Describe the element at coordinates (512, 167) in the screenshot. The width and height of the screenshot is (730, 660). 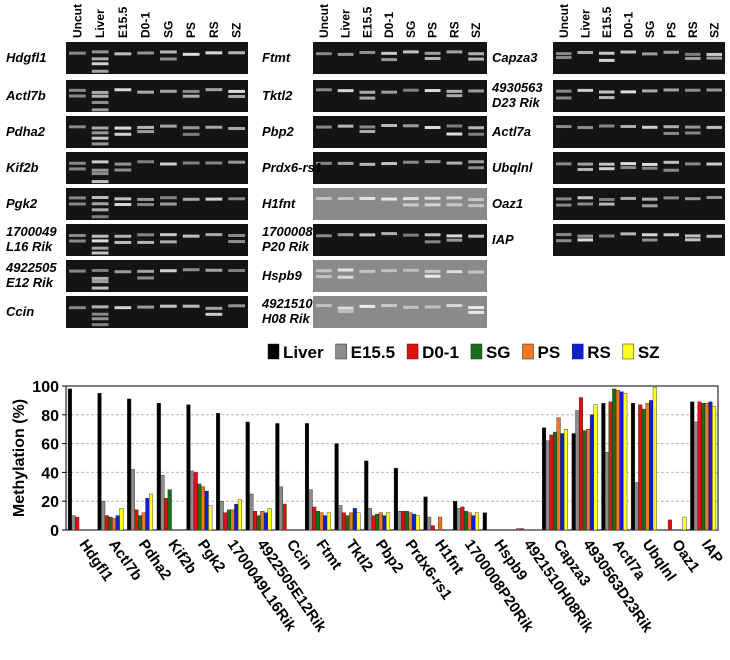
I see `gene-label: Ubqlnl` at that location.